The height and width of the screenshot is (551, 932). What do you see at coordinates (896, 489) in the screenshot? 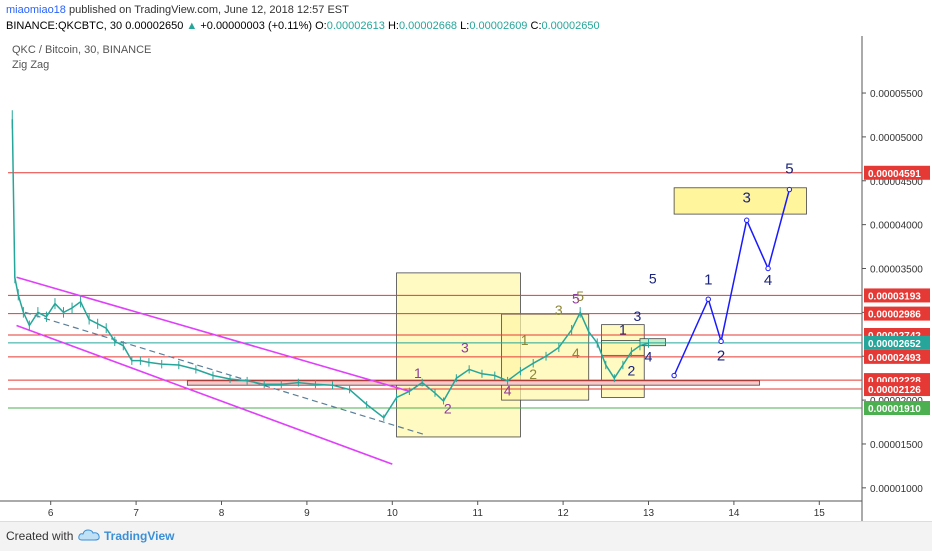
I see `y-tick-label: 0.00001000` at bounding box center [896, 489].